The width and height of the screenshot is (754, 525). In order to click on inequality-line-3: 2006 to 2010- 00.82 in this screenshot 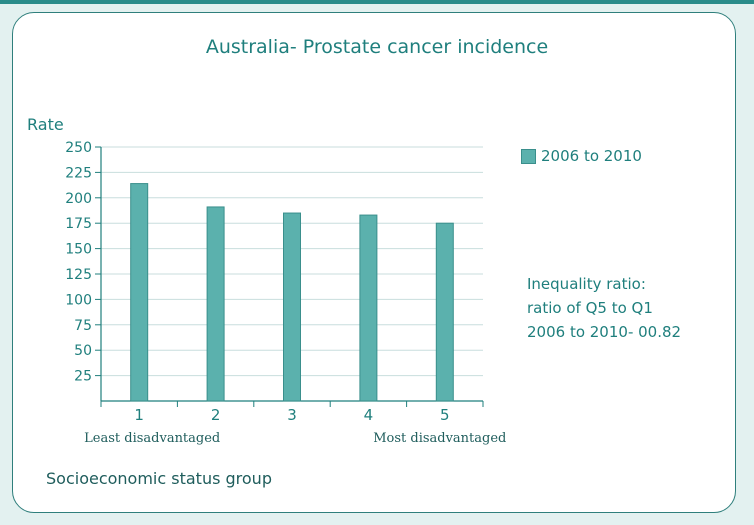, I will do `click(604, 332)`.